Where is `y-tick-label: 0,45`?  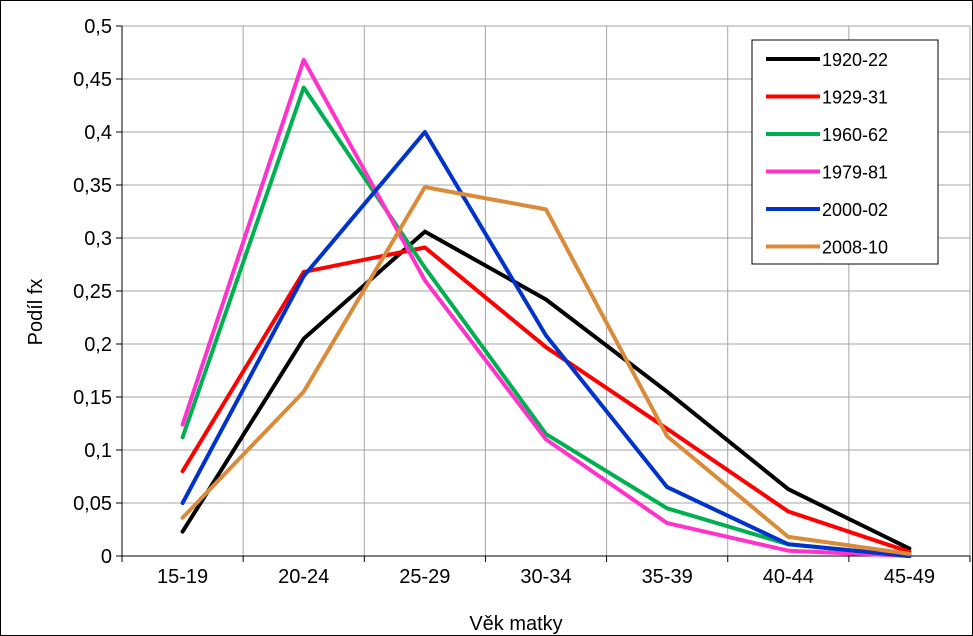
y-tick-label: 0,45 is located at coordinates (92, 80).